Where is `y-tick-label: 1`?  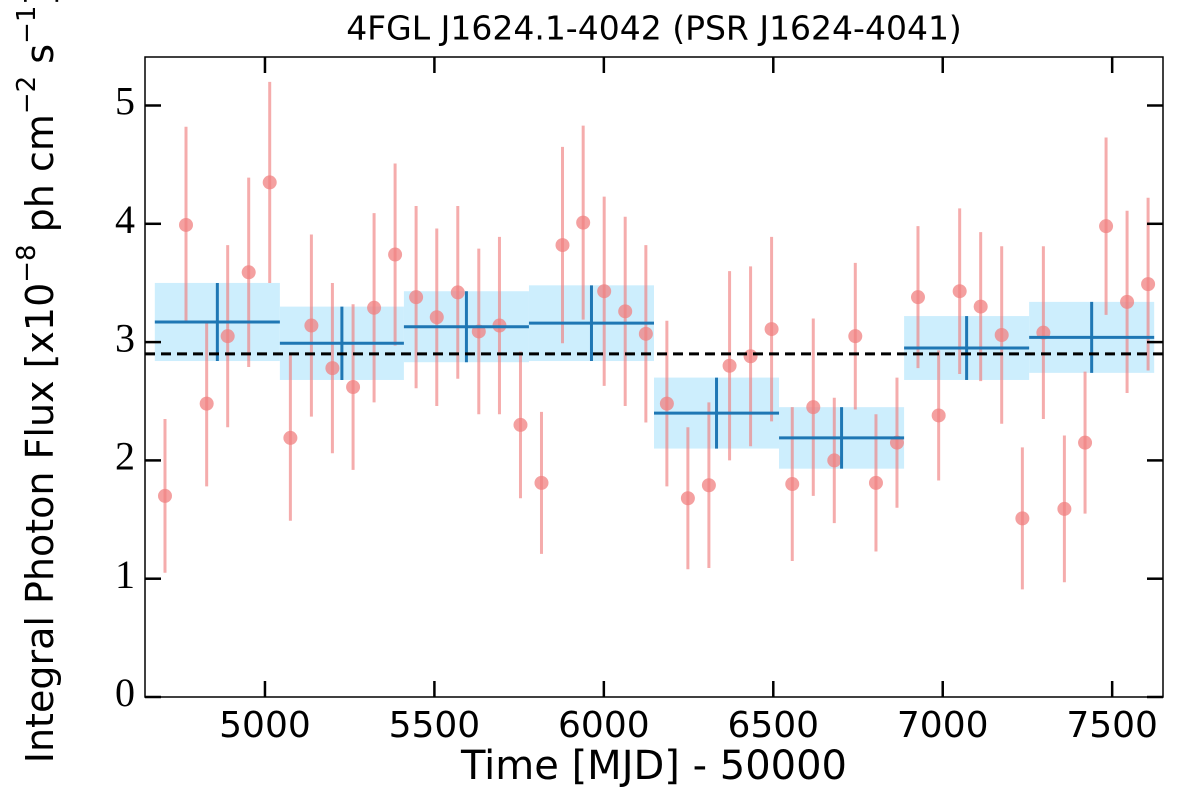
y-tick-label: 1 is located at coordinates (125, 574).